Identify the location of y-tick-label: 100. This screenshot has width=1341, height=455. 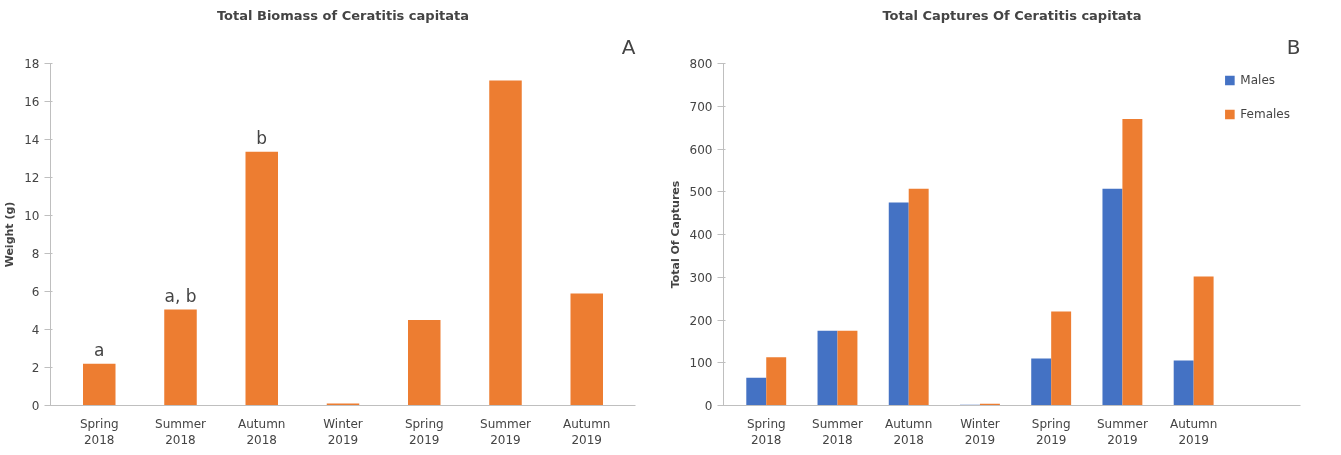
(701, 363).